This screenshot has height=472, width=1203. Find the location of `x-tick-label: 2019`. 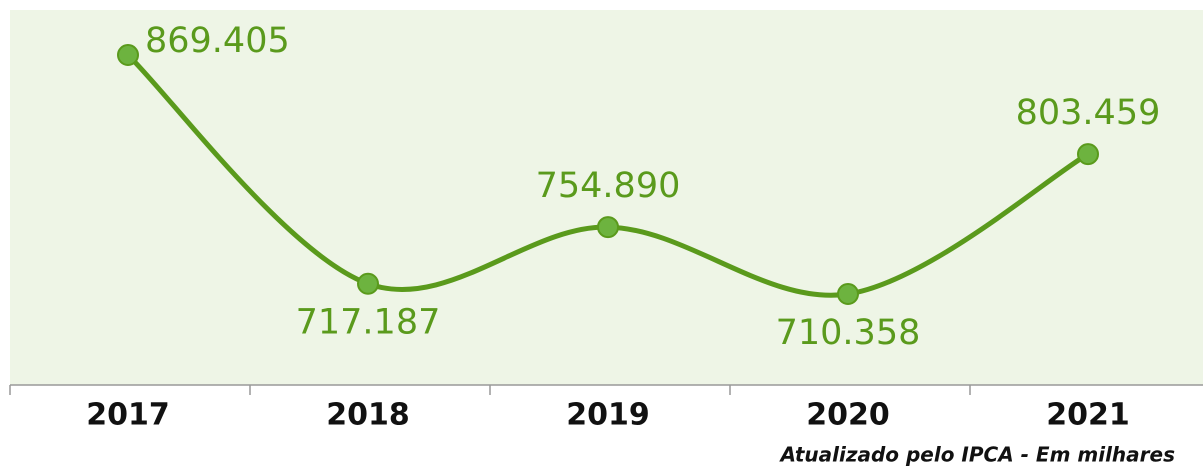

x-tick-label: 2019 is located at coordinates (608, 415).